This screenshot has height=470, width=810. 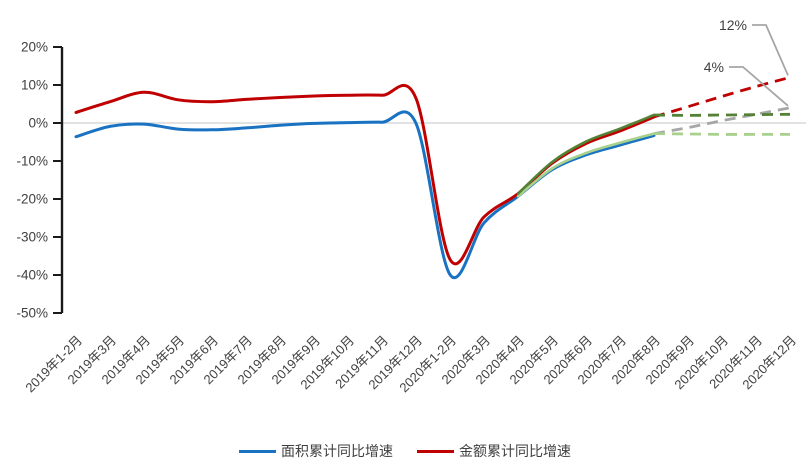 What do you see at coordinates (405, 451) in the screenshot?
I see `chart-legend: 面积累计同比增速 金额累计同比增速` at bounding box center [405, 451].